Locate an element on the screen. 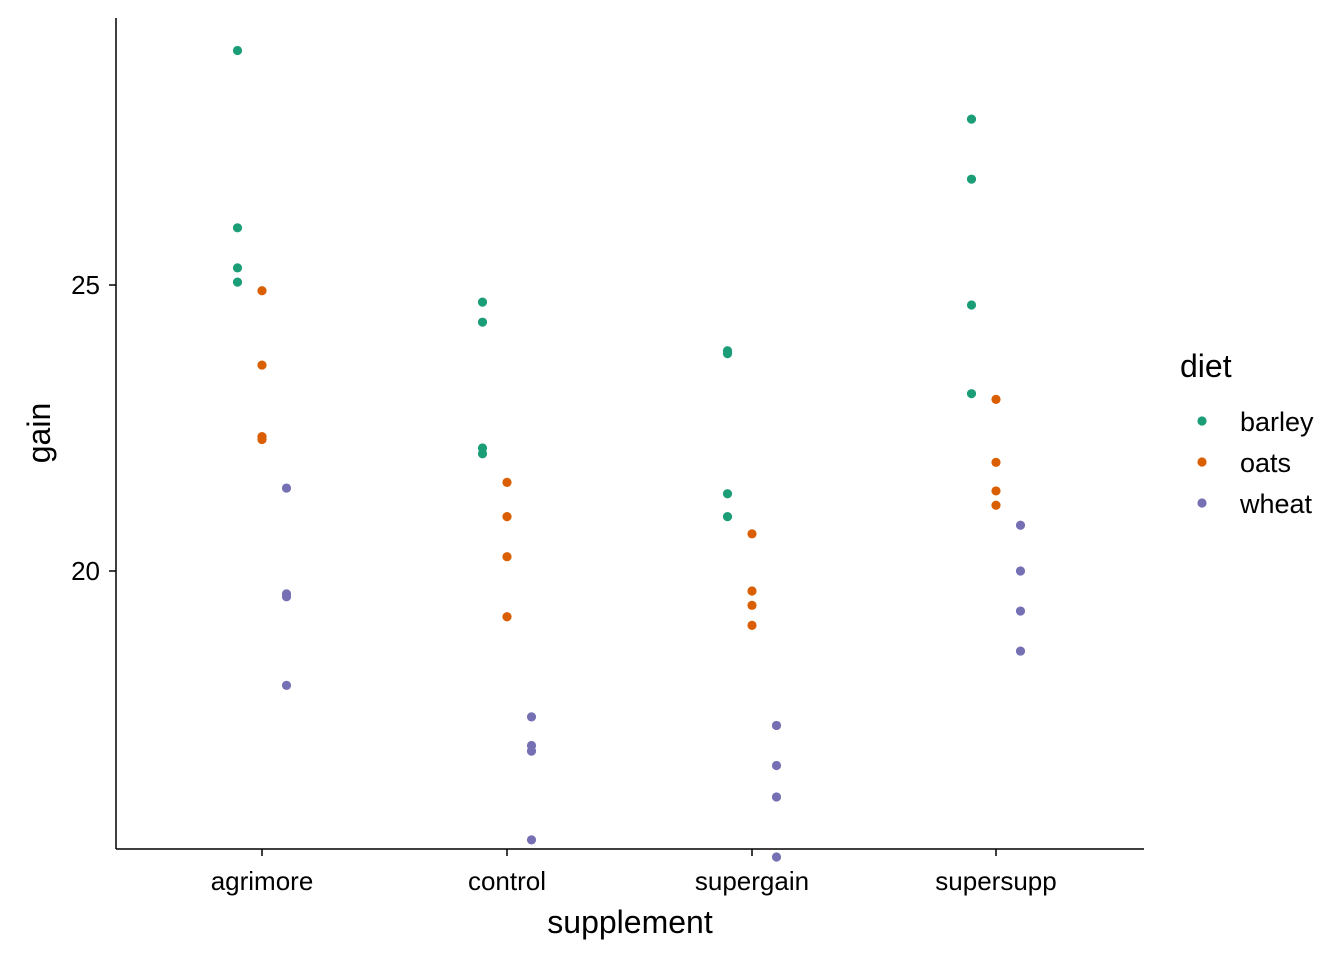 This screenshot has height=960, width=1344. legend-items: barley oats wheat is located at coordinates (1255, 463).